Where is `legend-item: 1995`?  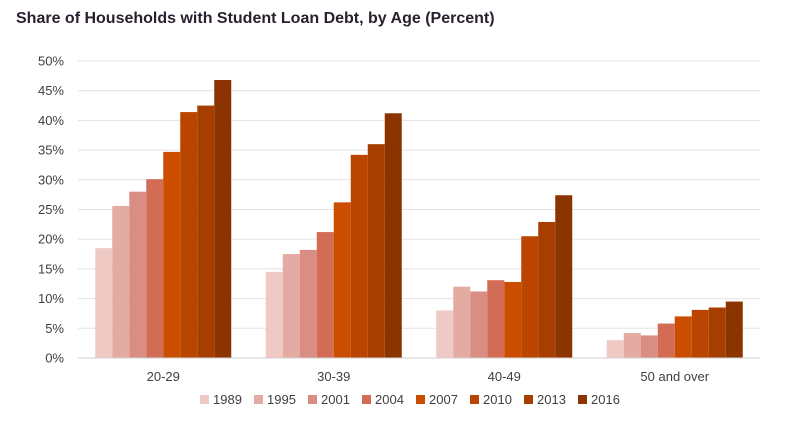
legend-item: 1995 is located at coordinates (275, 399).